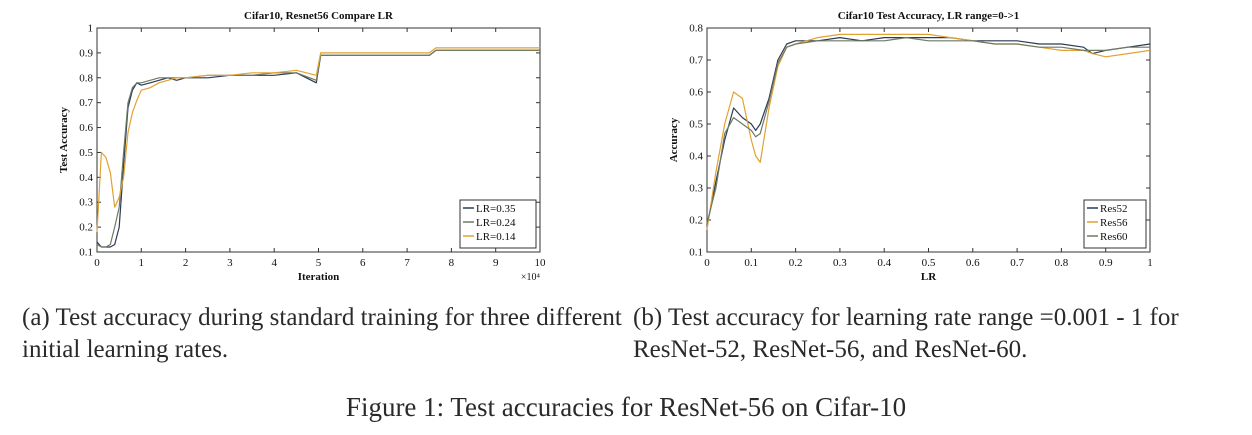  I want to click on chart-b-ytick-label: 0.3, so click(696, 189).